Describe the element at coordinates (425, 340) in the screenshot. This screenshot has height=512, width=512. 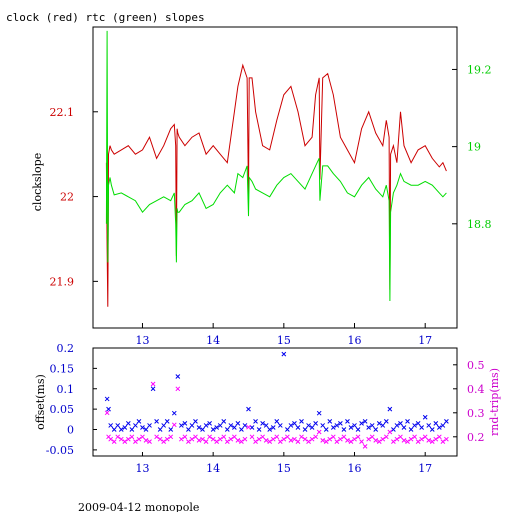
I see `slope-x-tick-label: 17` at that location.